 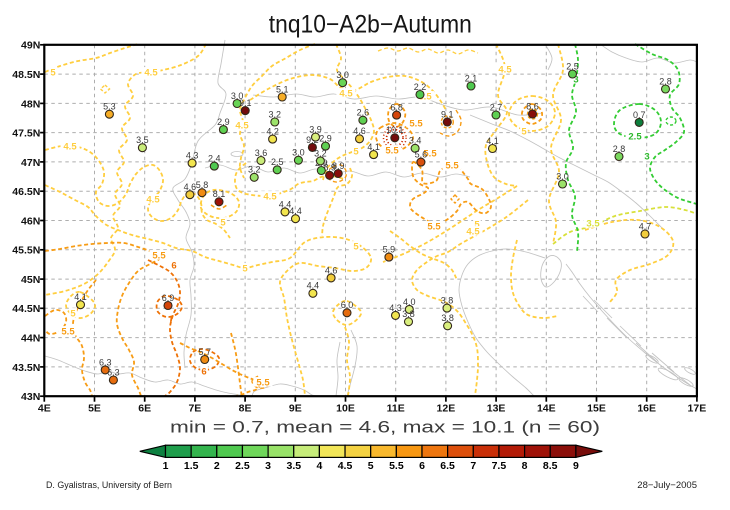 What do you see at coordinates (166, 466) in the screenshot?
I see `svg-text: 1` at bounding box center [166, 466].